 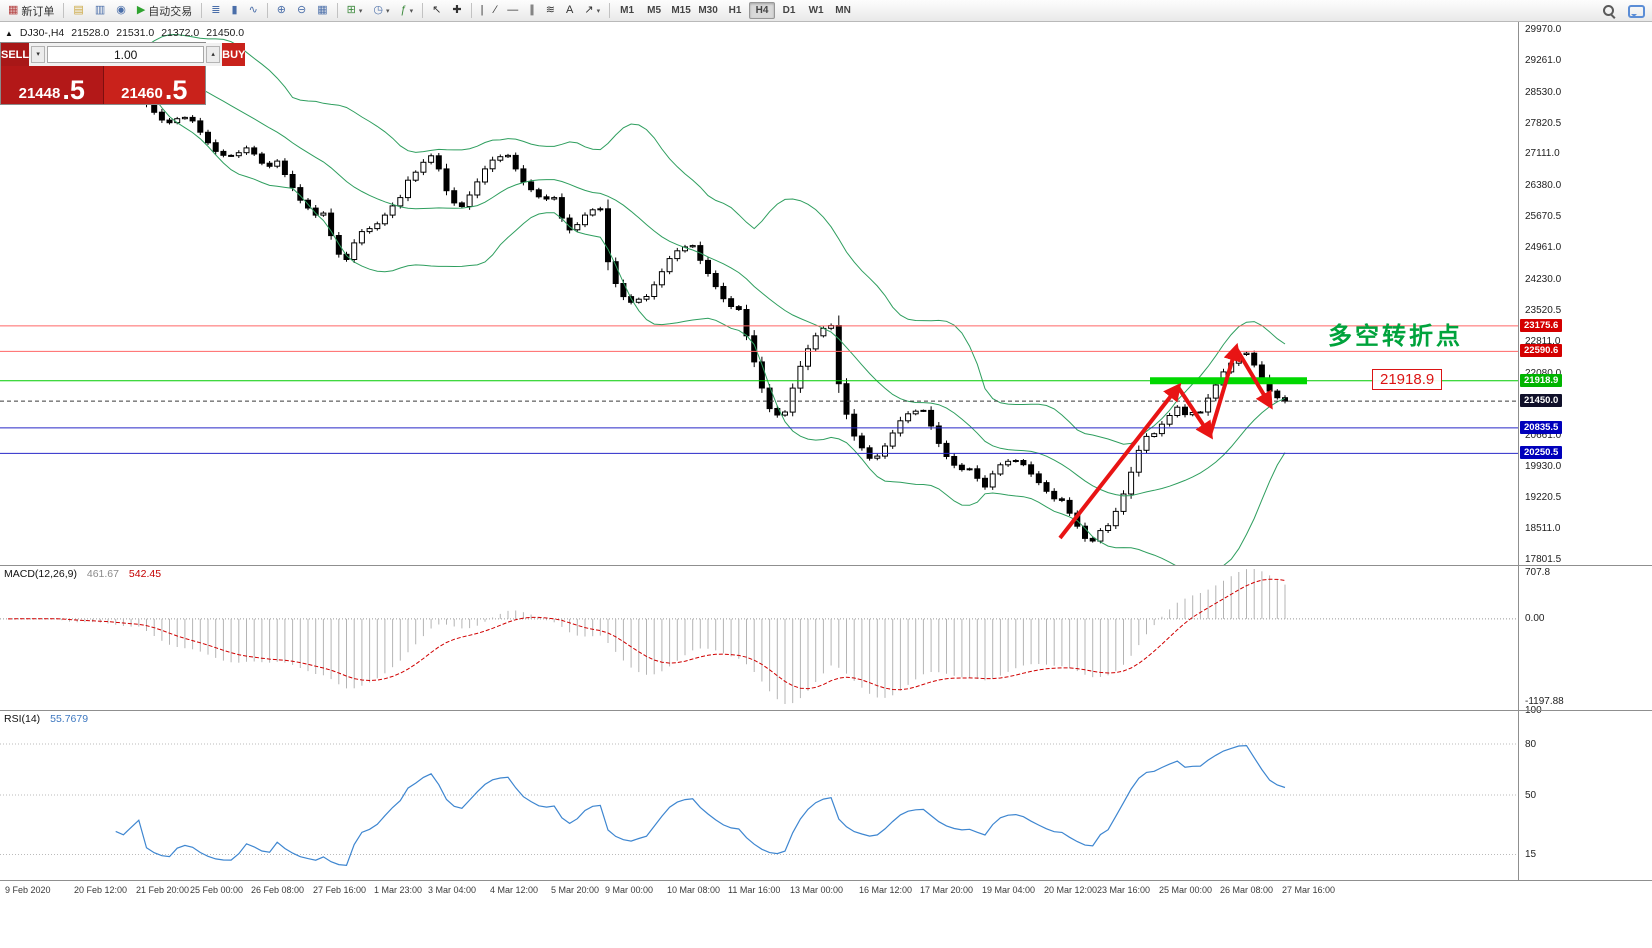 What do you see at coordinates (102, 574) in the screenshot?
I see `macd-main-value: 461.67` at bounding box center [102, 574].